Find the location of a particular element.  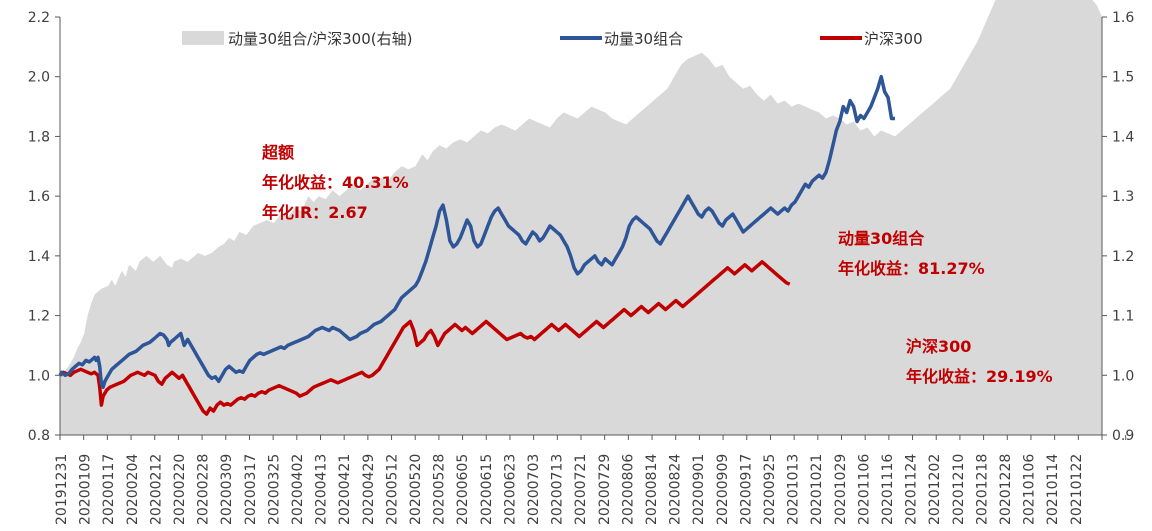

x-axis-tick-label: 20201210 is located at coordinates (959, 489).